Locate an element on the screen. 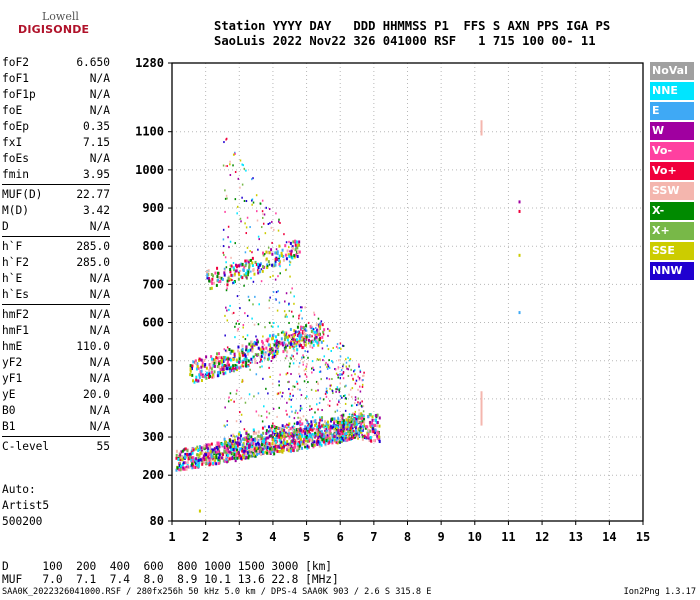  param-label: h`F2 is located at coordinates (15, 262).